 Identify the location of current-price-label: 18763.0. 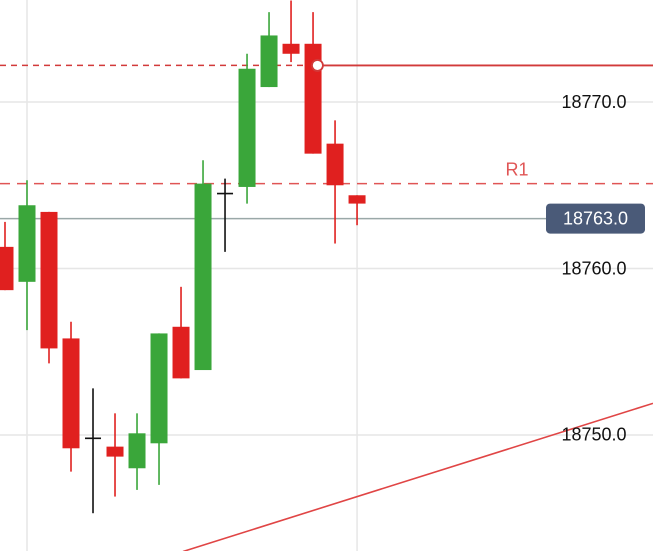
(595, 218).